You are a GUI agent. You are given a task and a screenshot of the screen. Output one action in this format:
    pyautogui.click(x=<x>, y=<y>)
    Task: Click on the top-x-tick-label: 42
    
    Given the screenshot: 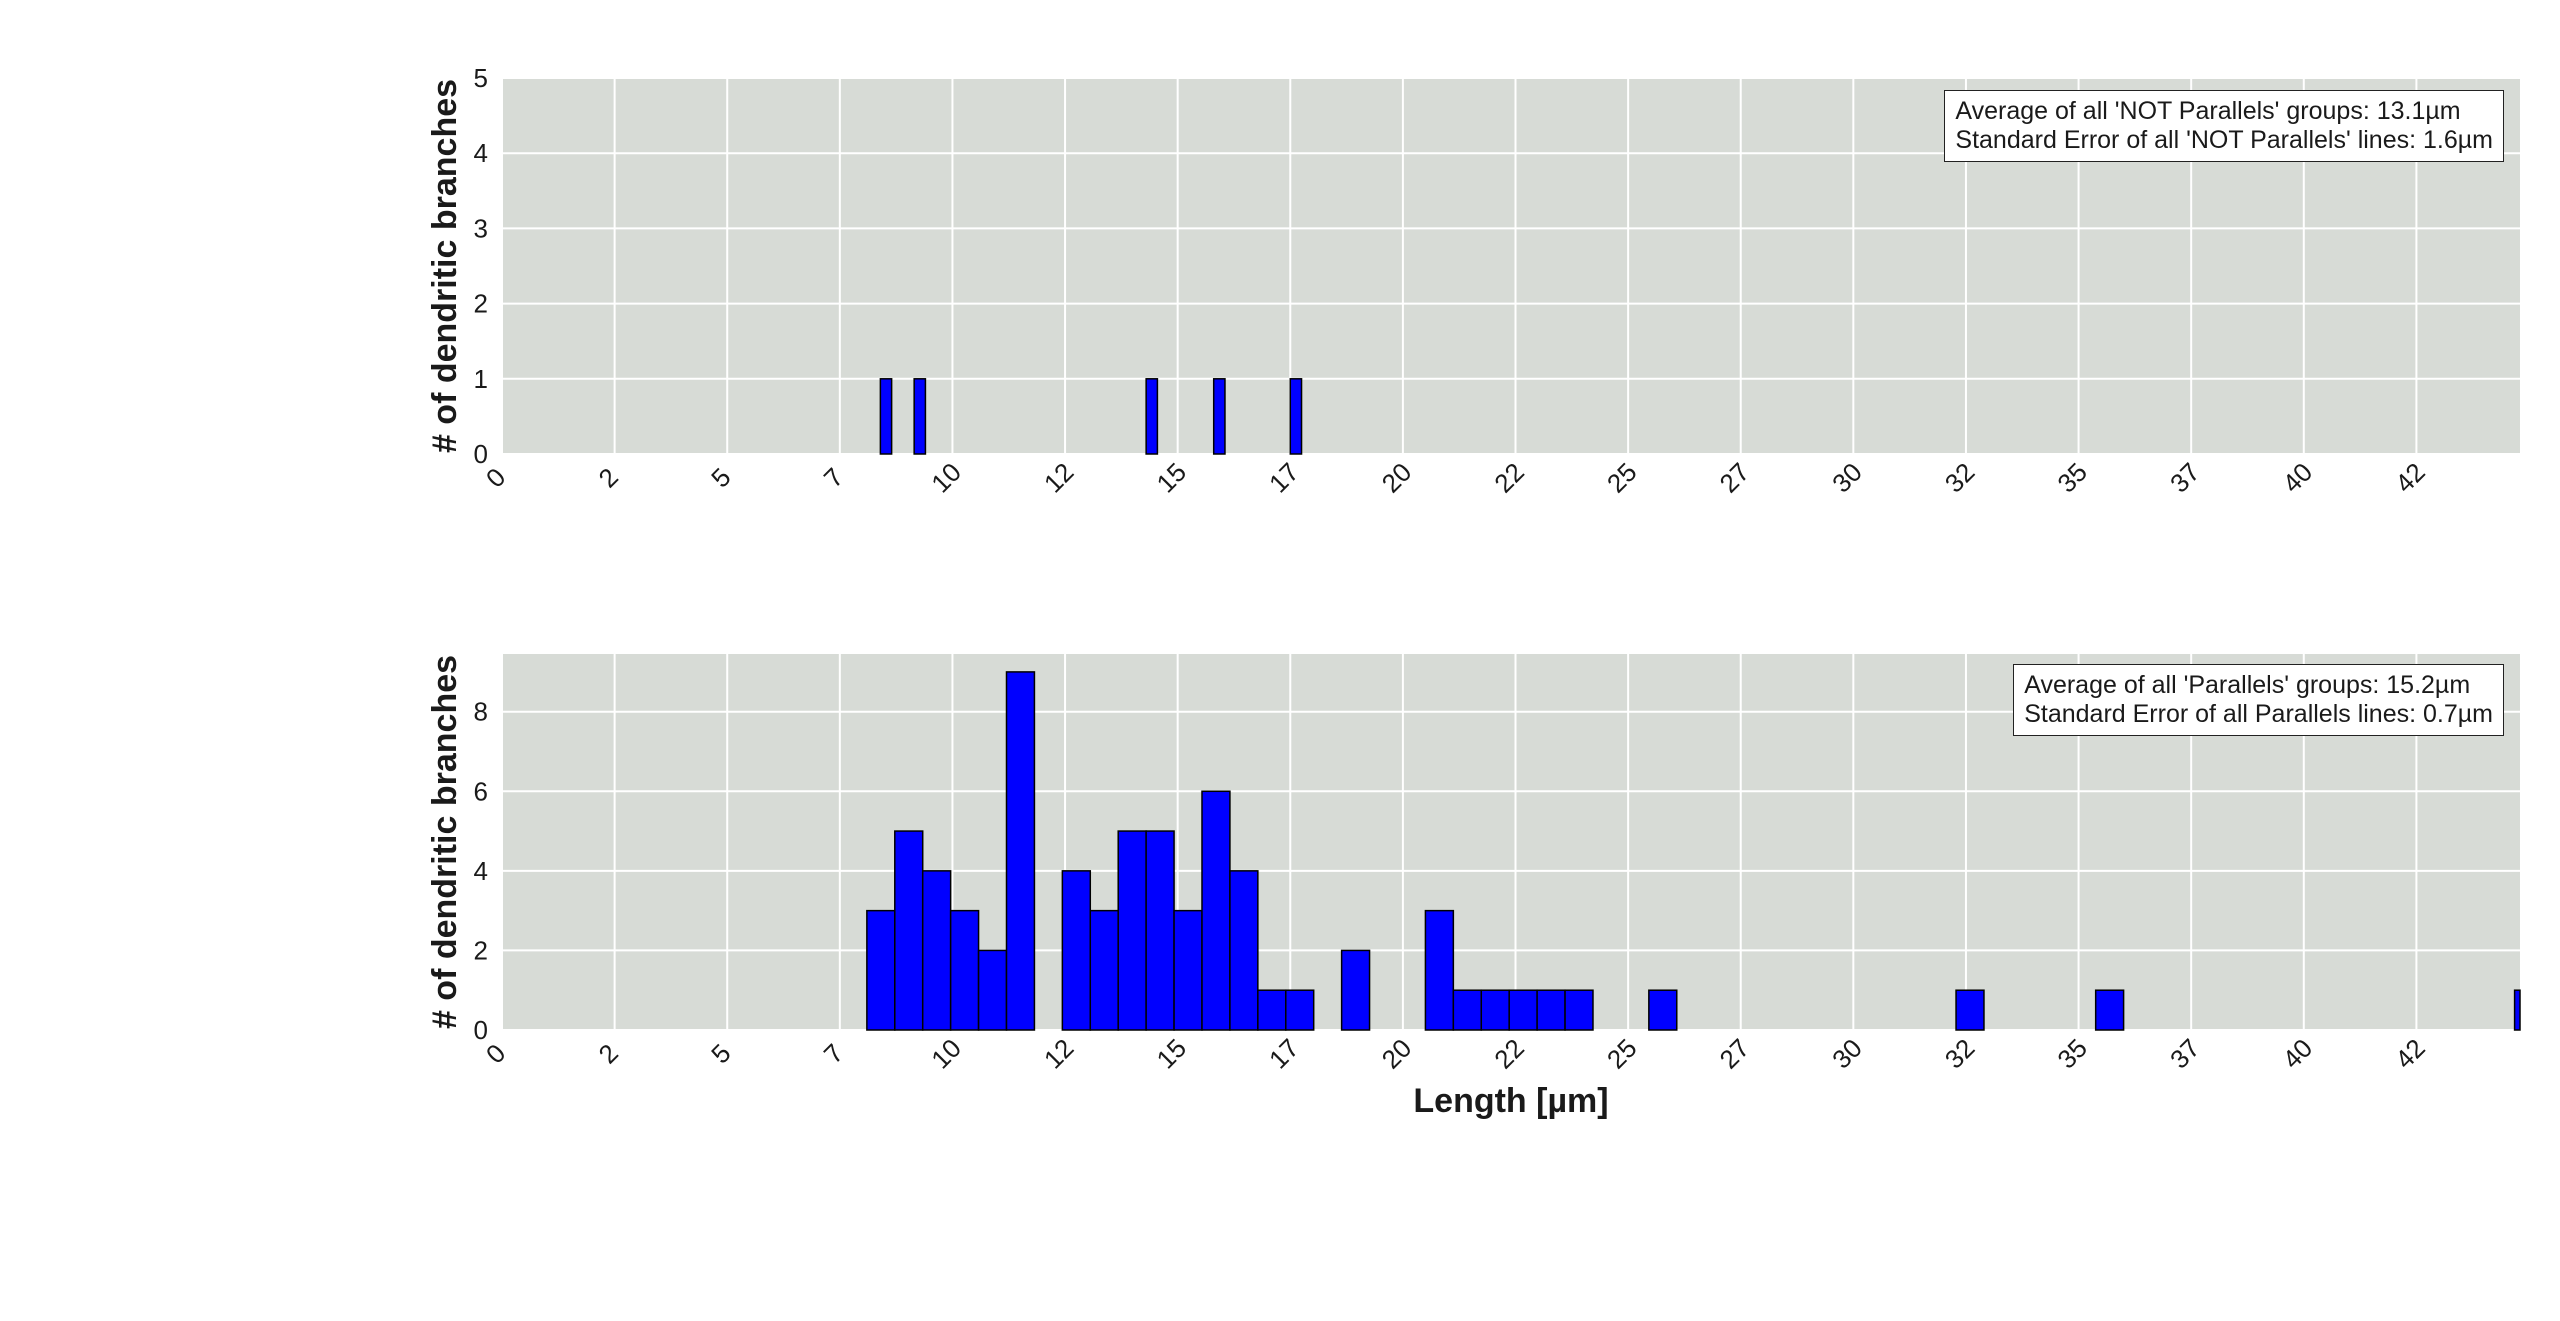 What is the action you would take?
    pyautogui.click(x=2410, y=478)
    